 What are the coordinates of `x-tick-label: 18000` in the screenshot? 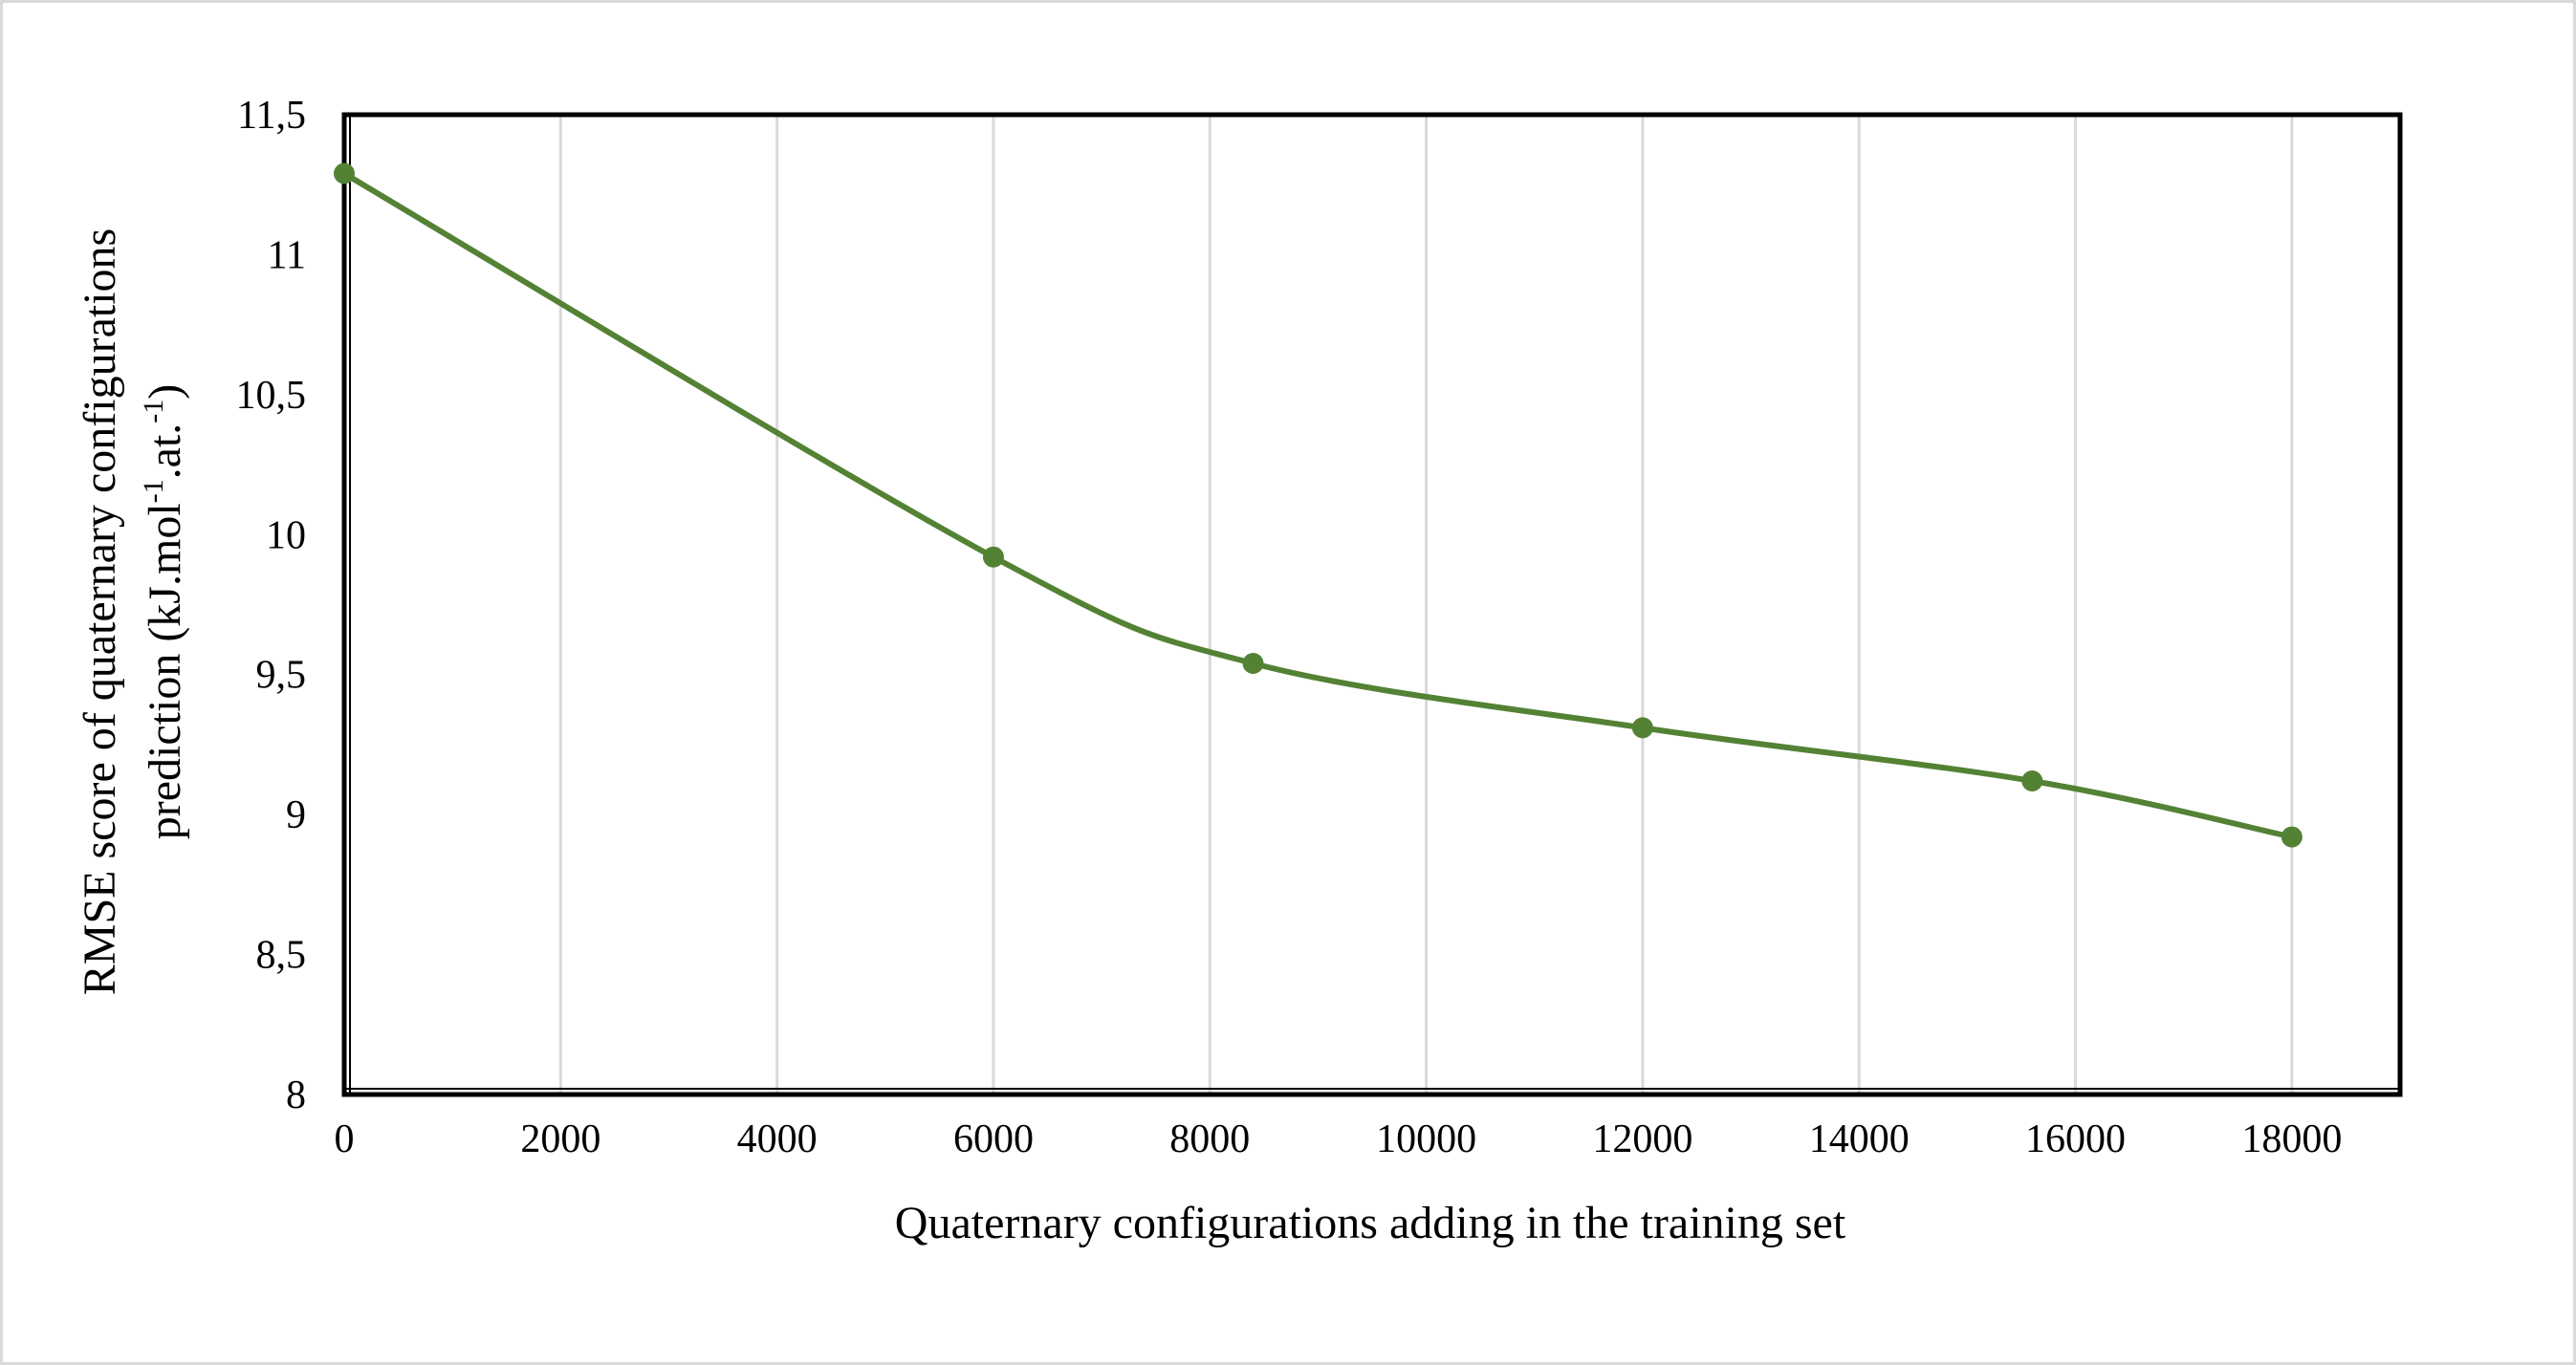 It's located at (2291, 1139).